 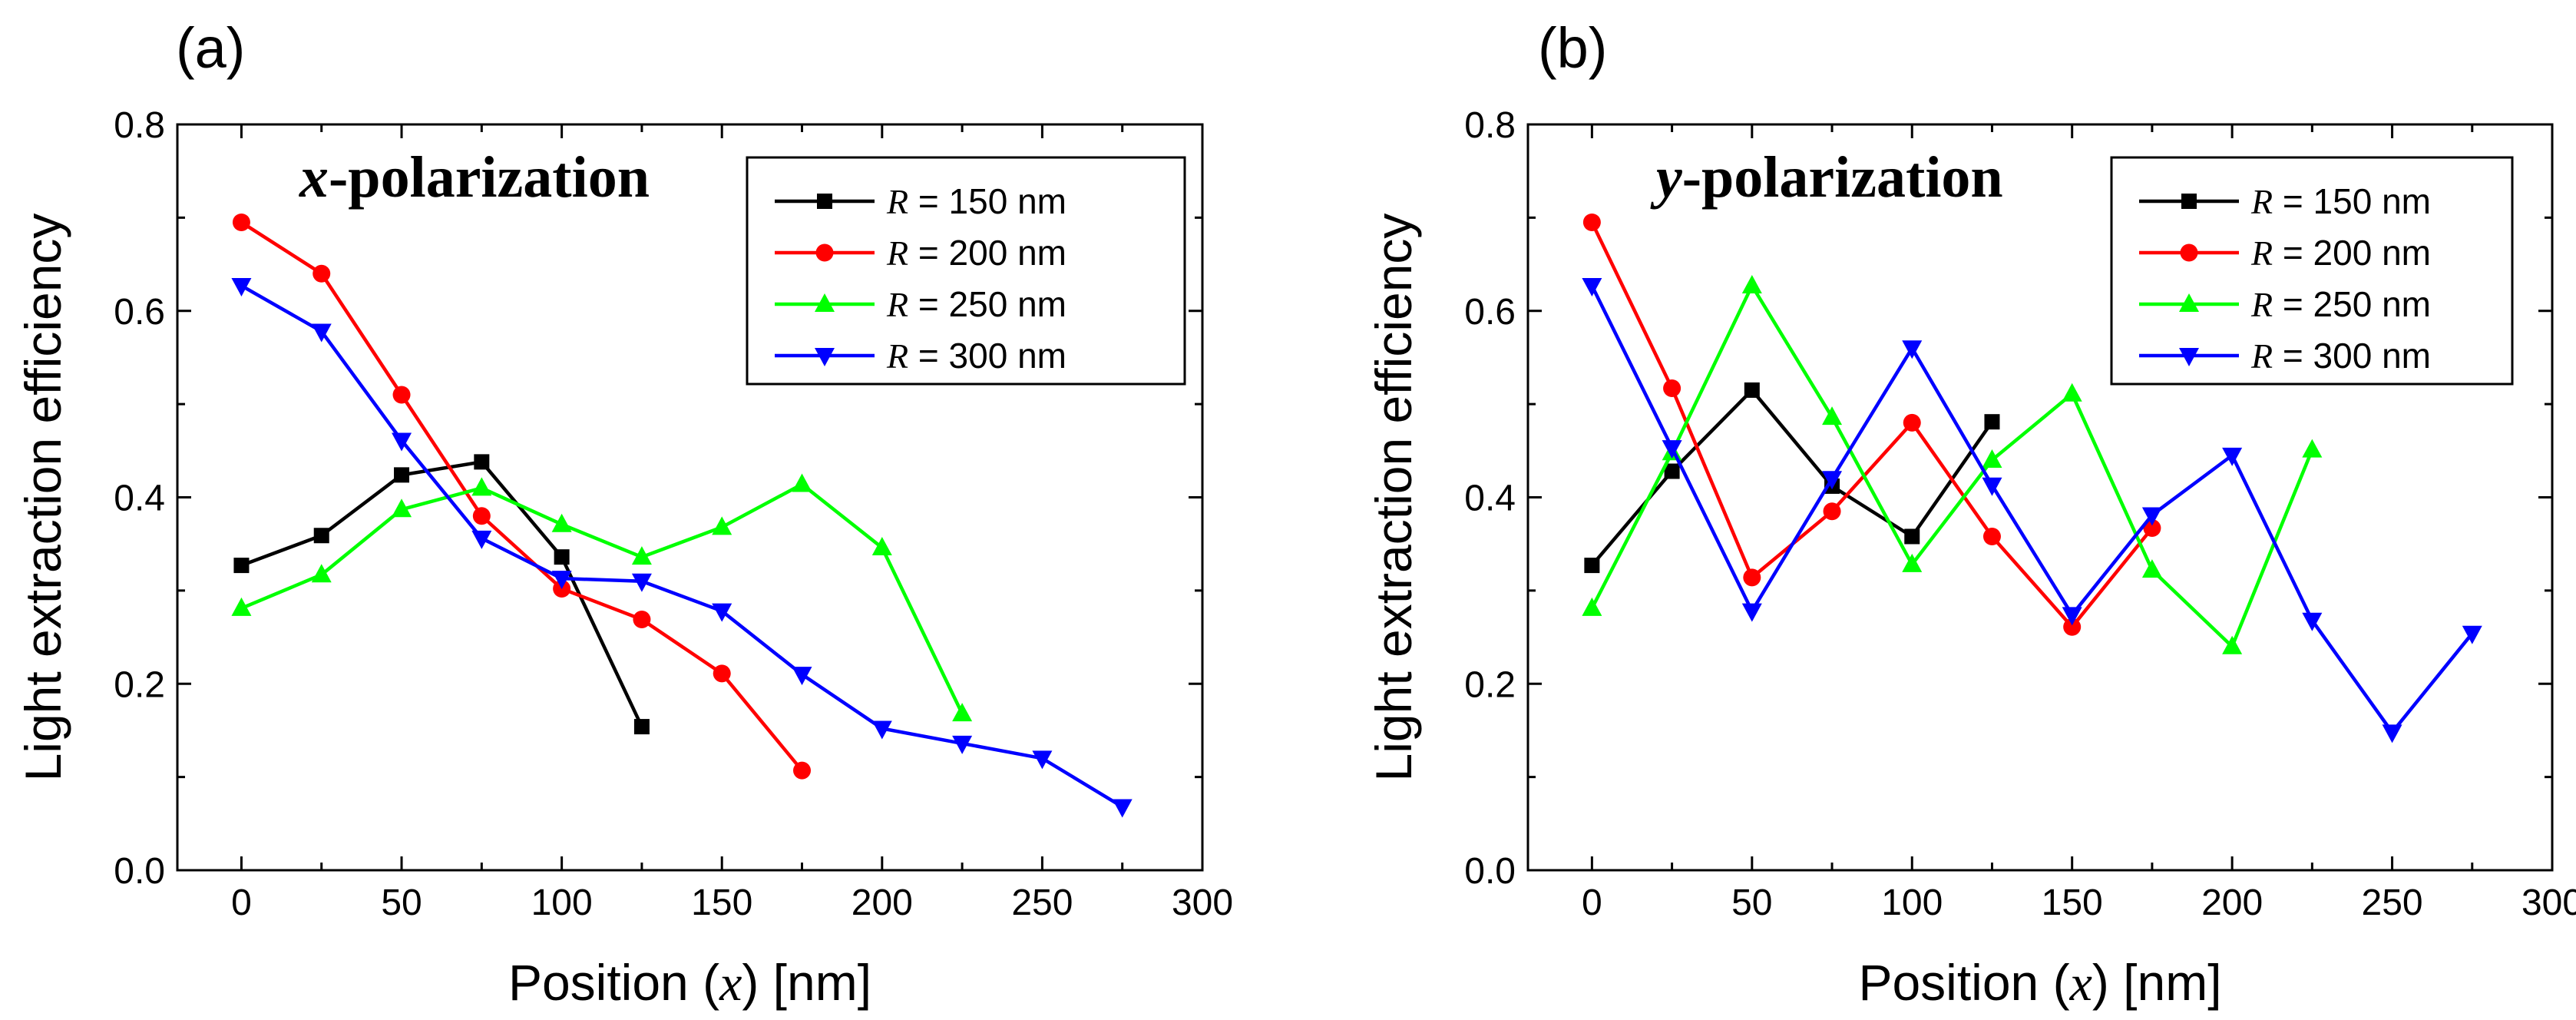 I want to click on legend-item: R = 250 nm, so click(x=2285, y=304).